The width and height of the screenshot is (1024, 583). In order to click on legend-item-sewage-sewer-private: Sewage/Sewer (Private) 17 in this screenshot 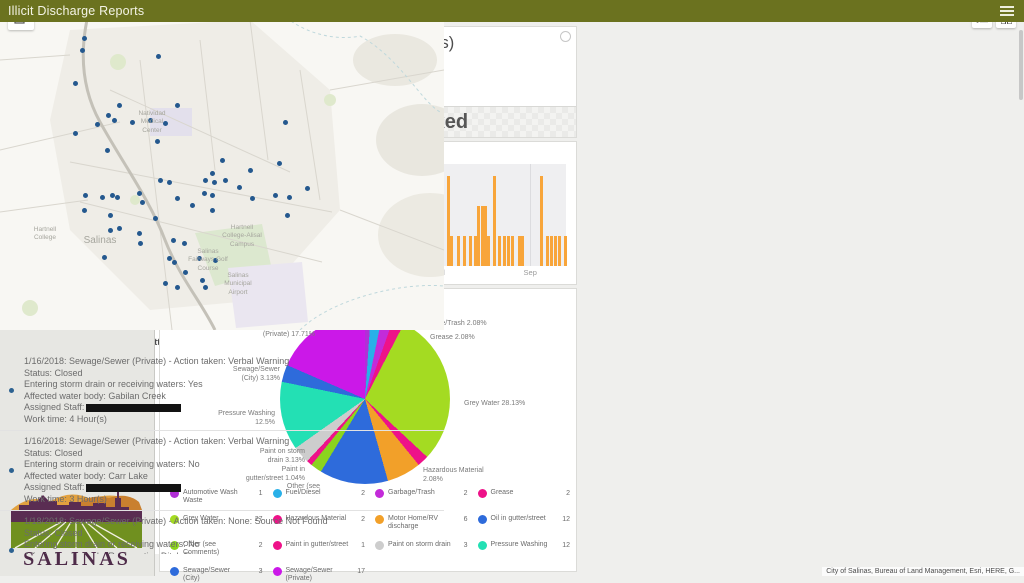, I will do `click(318, 575)`.